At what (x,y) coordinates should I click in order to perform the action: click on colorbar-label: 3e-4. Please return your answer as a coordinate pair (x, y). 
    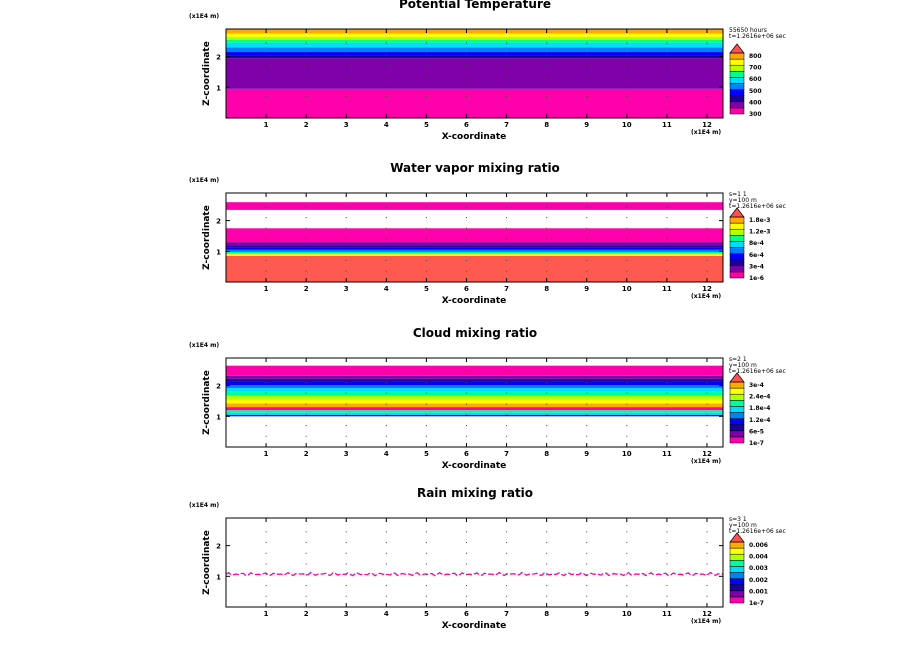
    Looking at the image, I should click on (756, 266).